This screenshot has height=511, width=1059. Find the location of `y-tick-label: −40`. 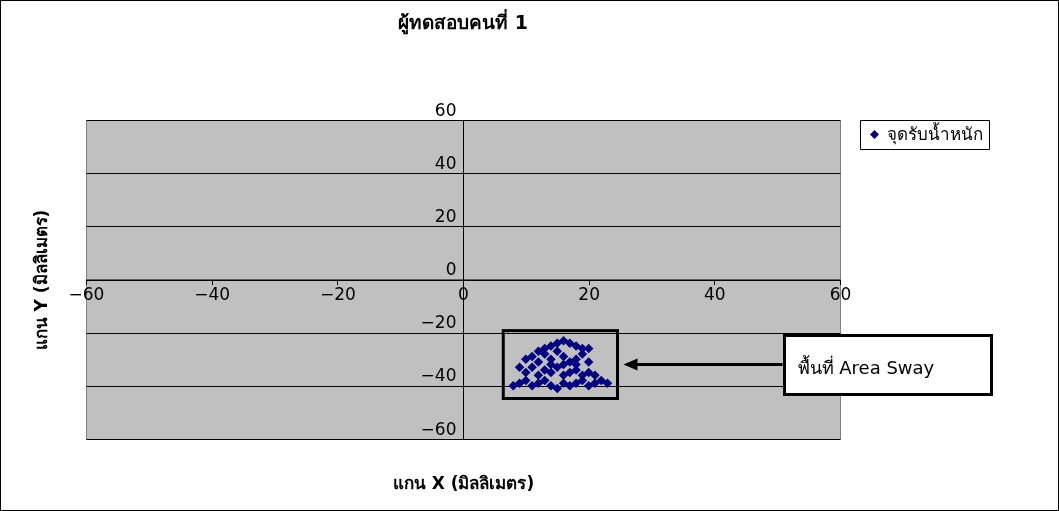

y-tick-label: −40 is located at coordinates (438, 375).